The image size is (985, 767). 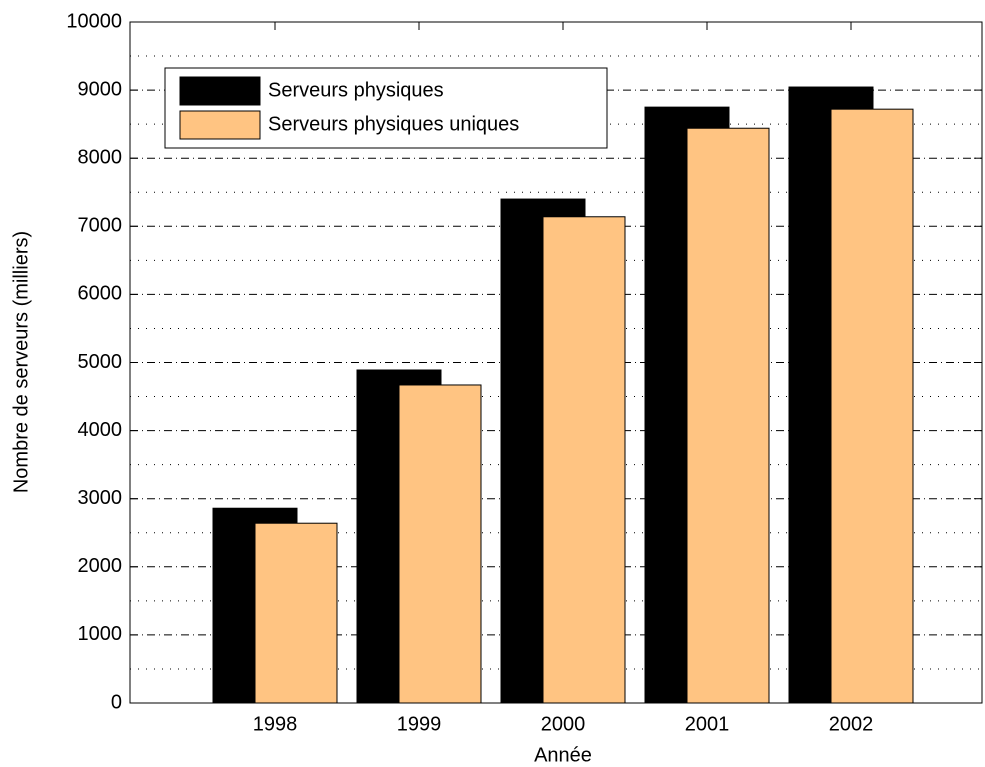 I want to click on x-tick-label: 1999, so click(x=419, y=724).